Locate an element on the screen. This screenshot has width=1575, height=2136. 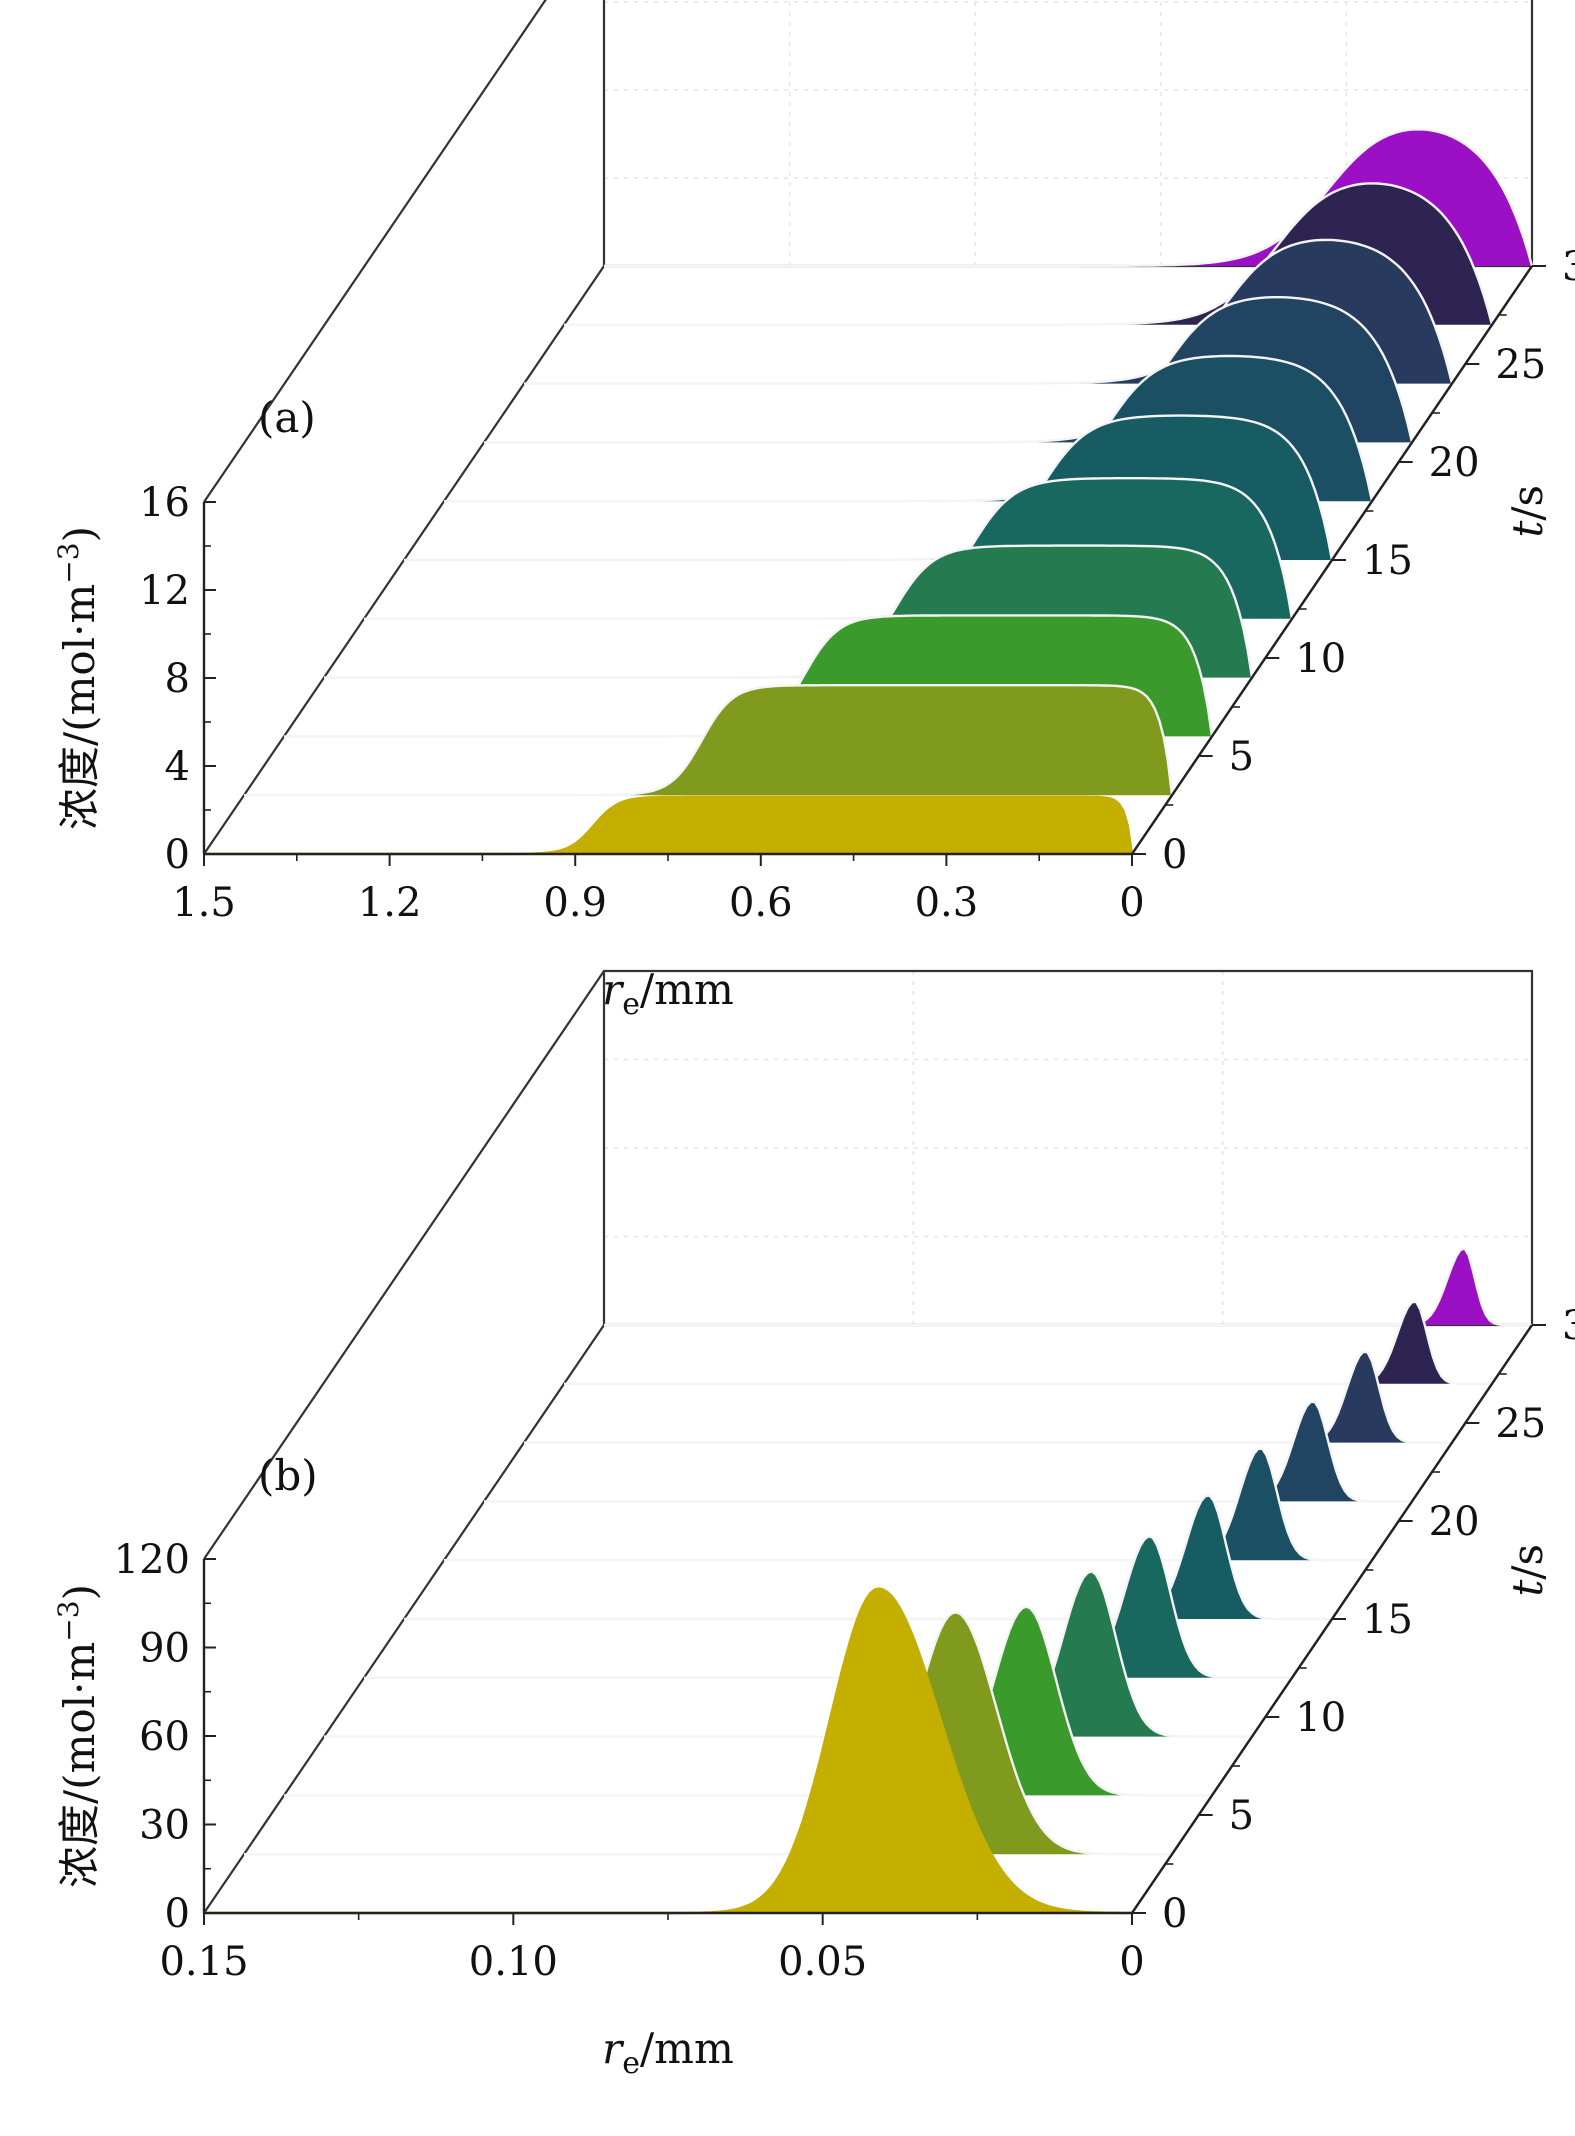
series-area-t27 is located at coordinates (1028, 1342).